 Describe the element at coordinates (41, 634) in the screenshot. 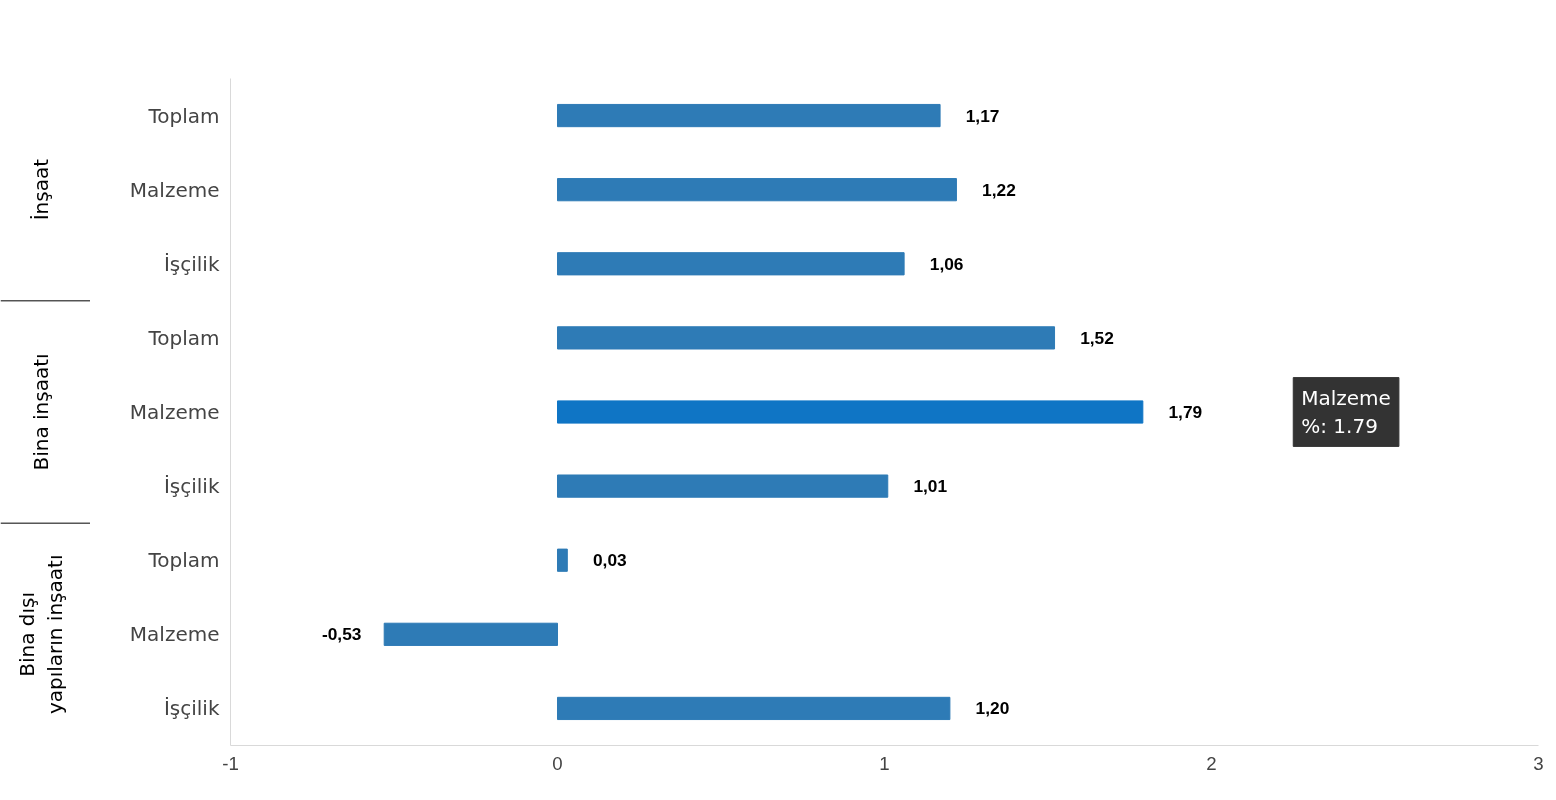

I see `text: Bina dışı yapıların inşaatı` at that location.